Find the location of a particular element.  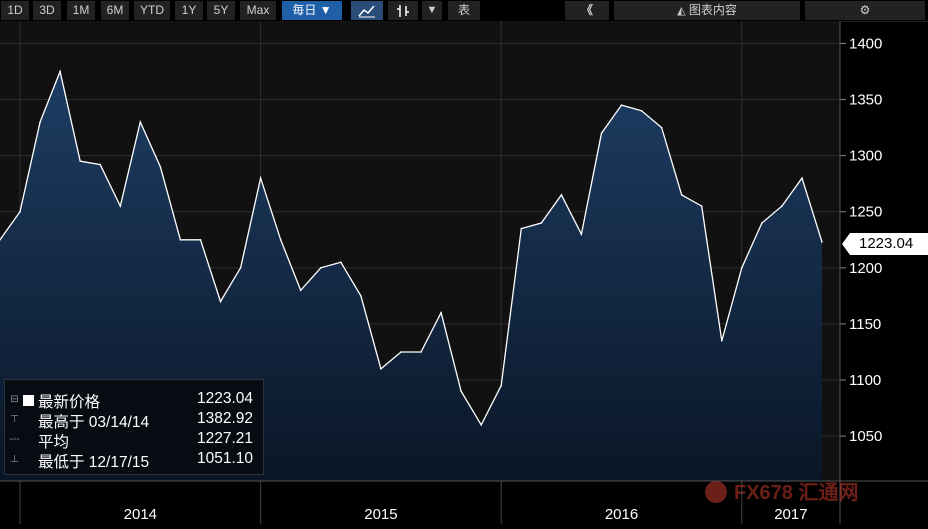

legend-row-average: -◦- 平均 1227.21 is located at coordinates (134, 440).